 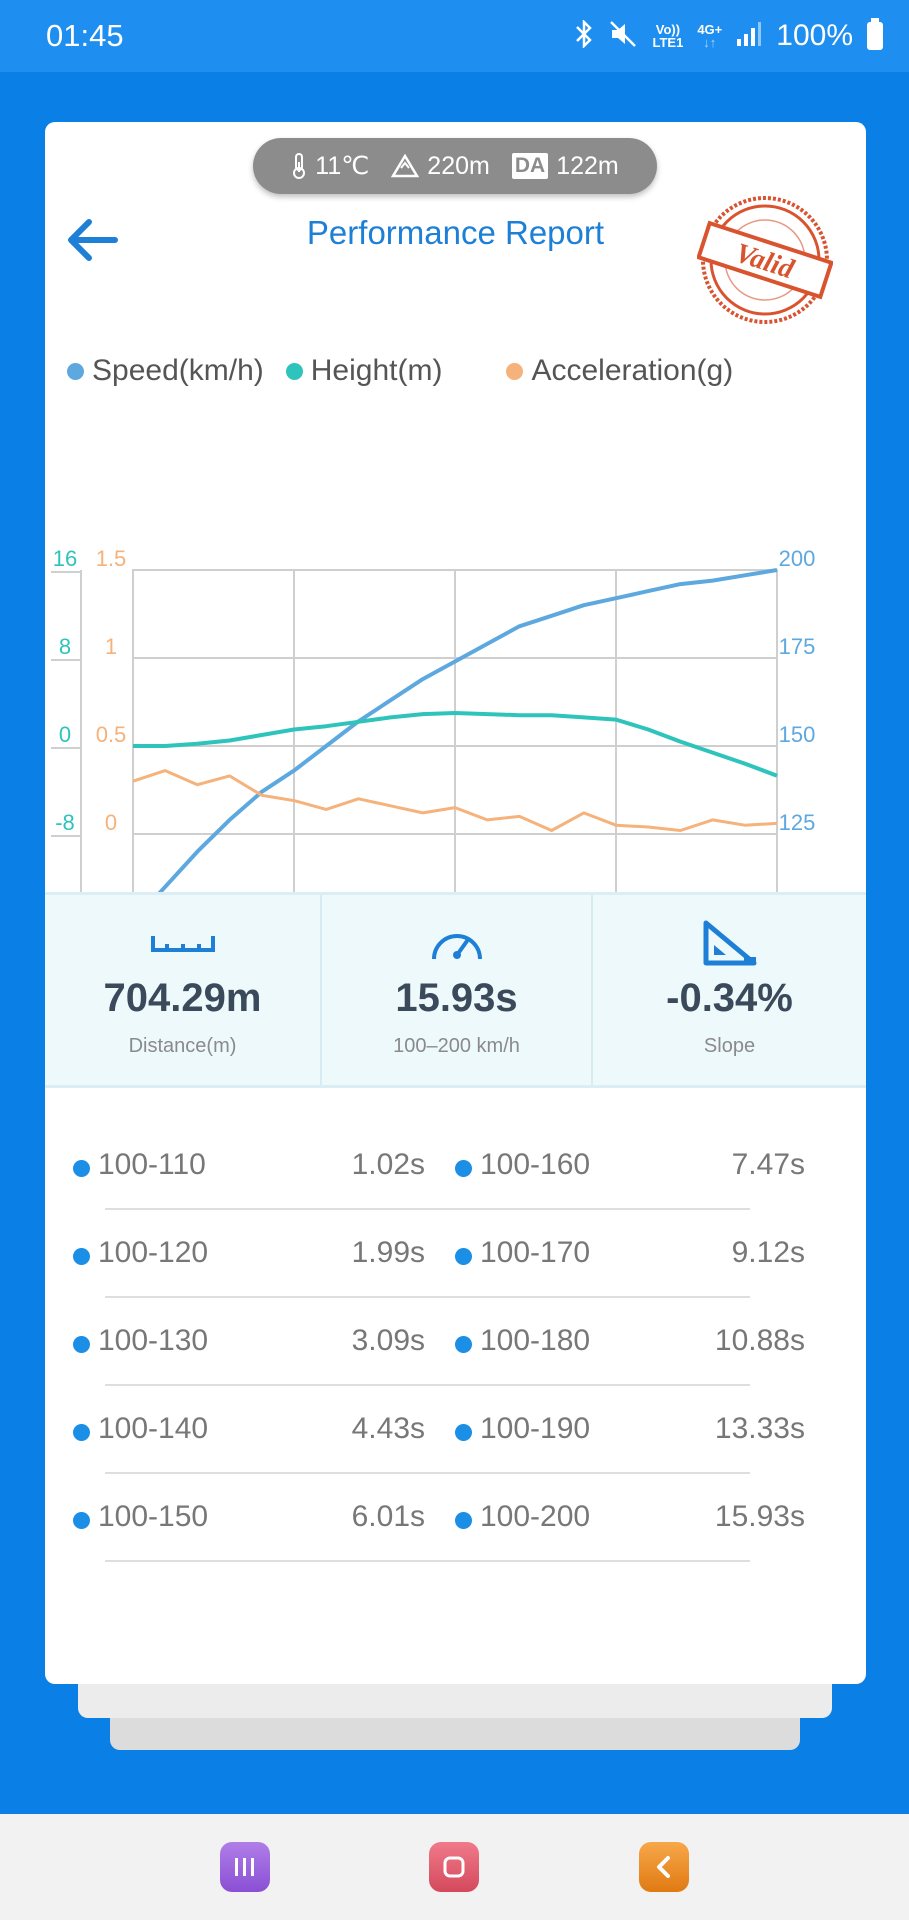 I want to click on battery-percent: 100%, so click(x=814, y=35).